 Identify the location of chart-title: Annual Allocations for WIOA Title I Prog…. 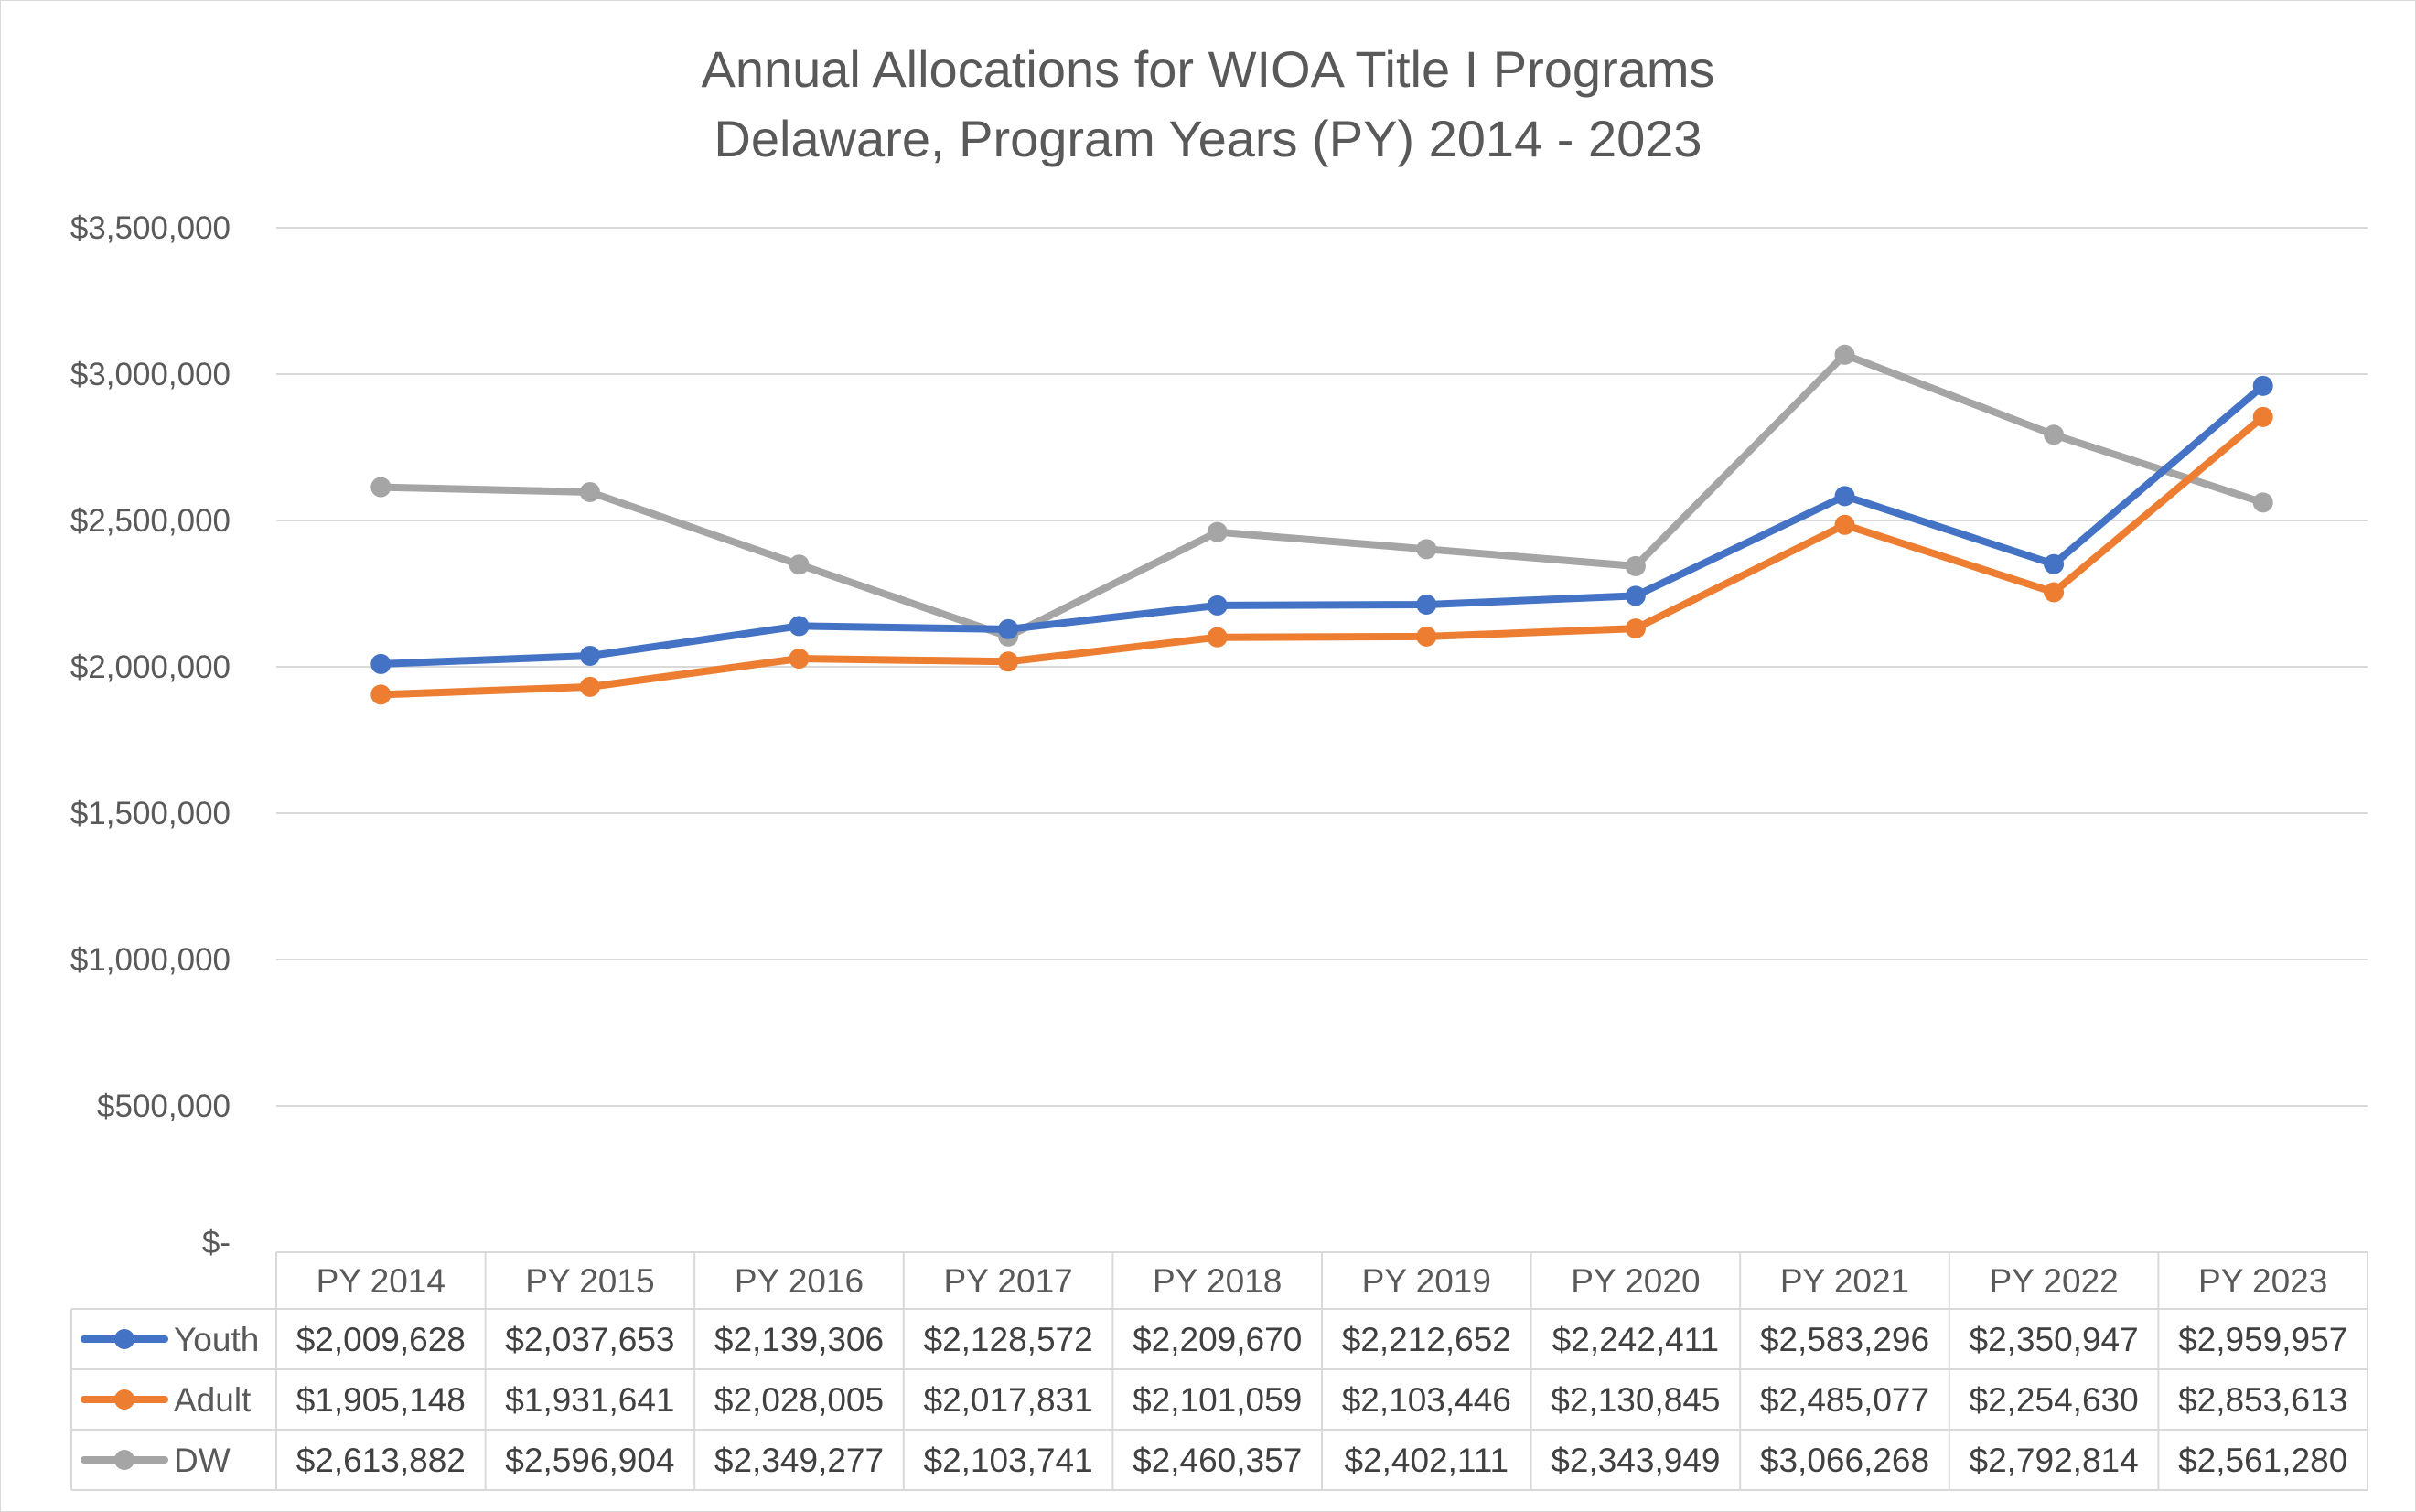
(1208, 69).